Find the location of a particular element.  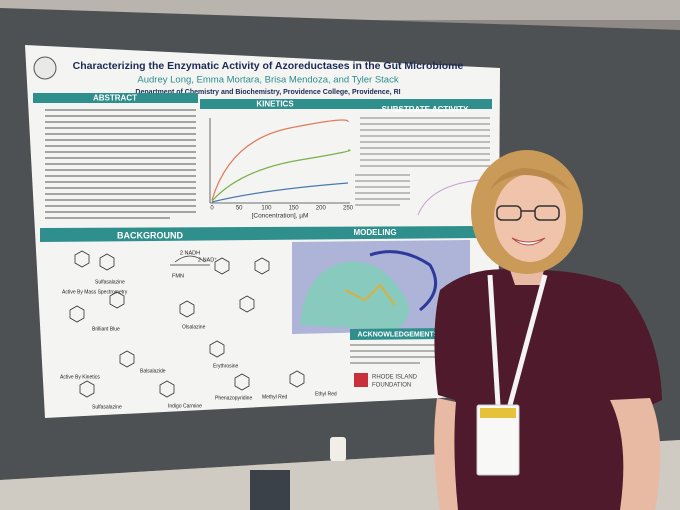

tick-labels: 0 50 100 150 200 250 is located at coordinates (281, 209).